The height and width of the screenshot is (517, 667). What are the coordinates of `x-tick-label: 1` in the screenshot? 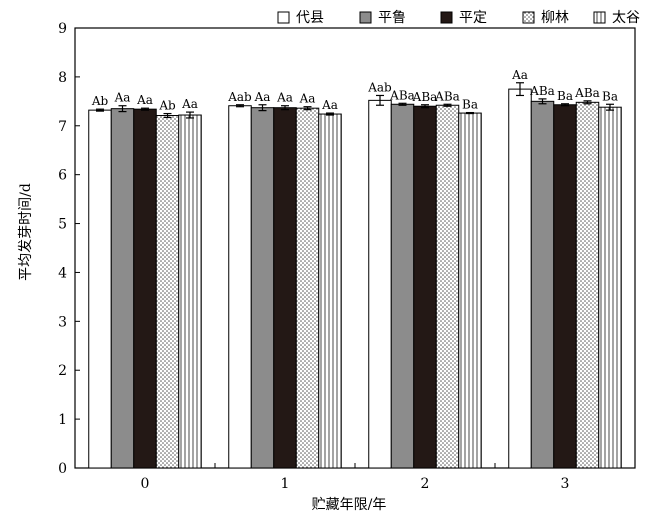 It's located at (285, 484).